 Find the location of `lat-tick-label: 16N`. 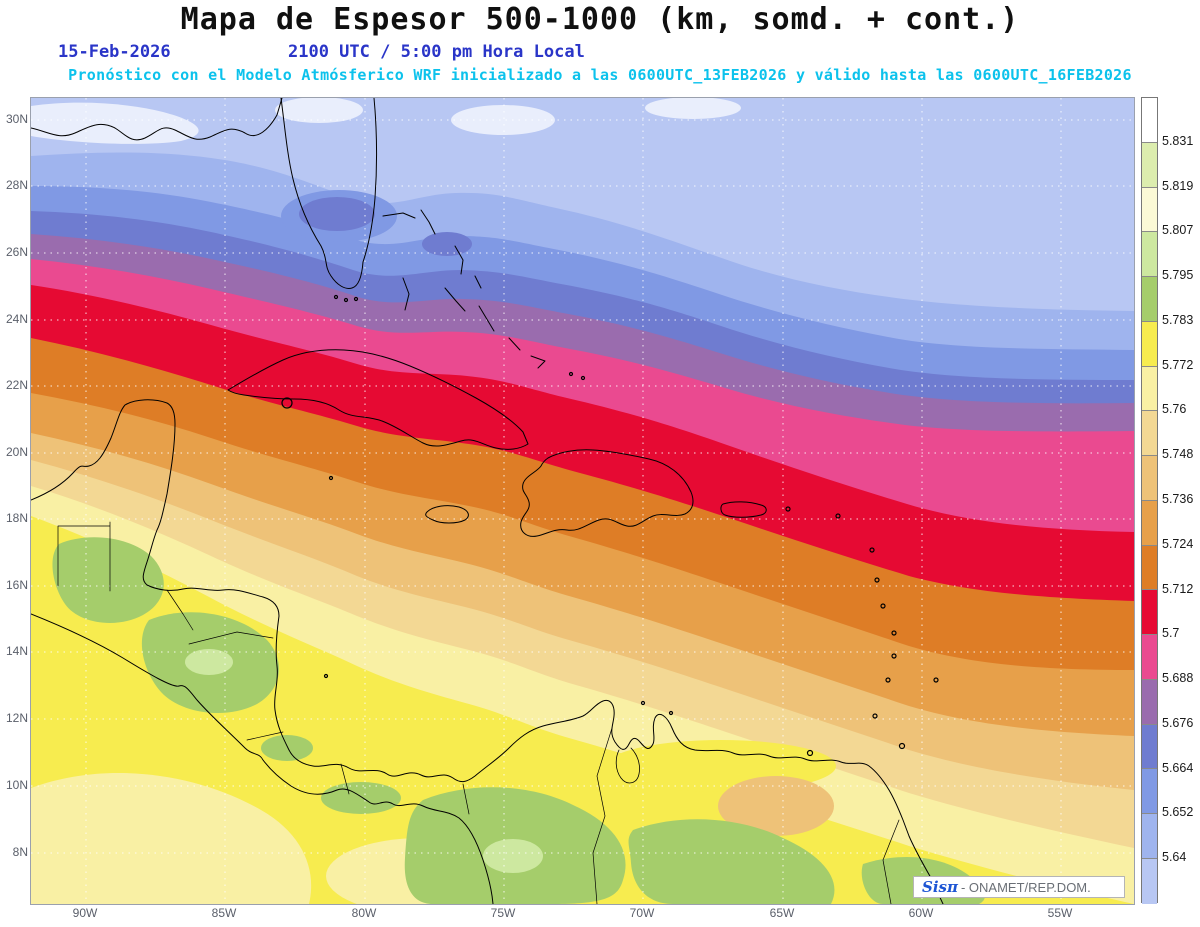

lat-tick-label: 16N is located at coordinates (16, 585).